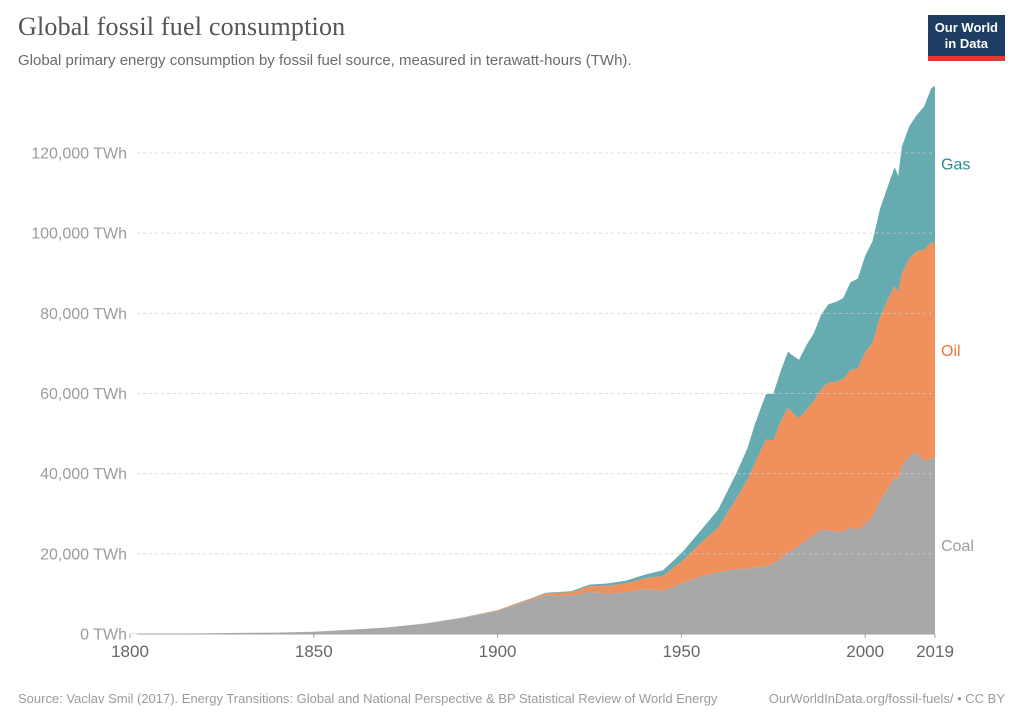 This screenshot has width=1023, height=722. Describe the element at coordinates (103, 635) in the screenshot. I see `y-tick-label: 0 TWh` at that location.